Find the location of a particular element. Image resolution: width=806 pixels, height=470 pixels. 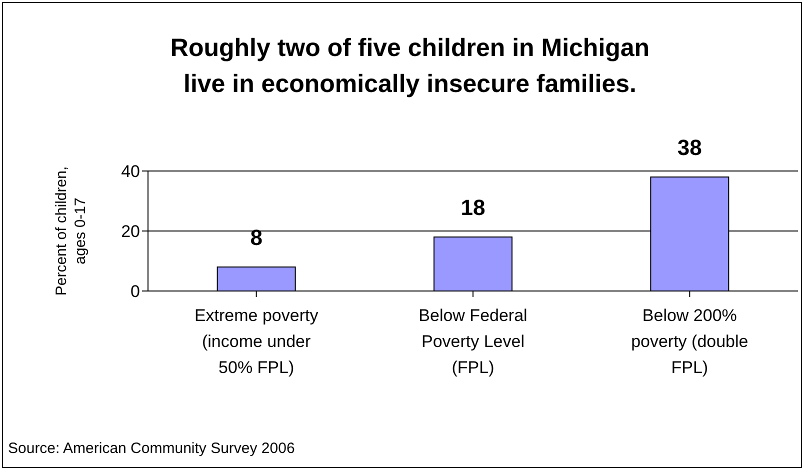

y-tick-label: 0 is located at coordinates (135, 292).